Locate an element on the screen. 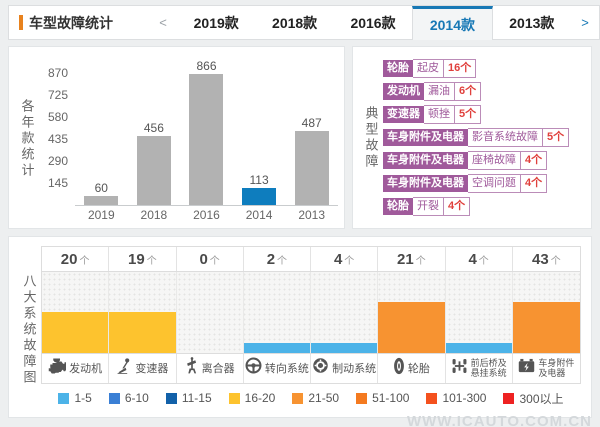  title-accent-bar is located at coordinates (21, 22).